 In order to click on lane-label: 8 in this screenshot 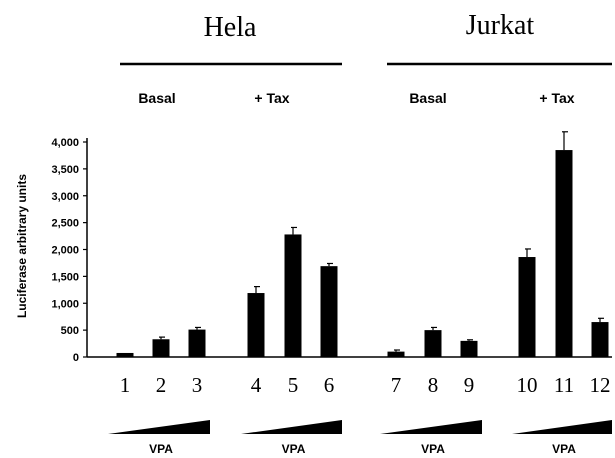, I will do `click(433, 385)`.